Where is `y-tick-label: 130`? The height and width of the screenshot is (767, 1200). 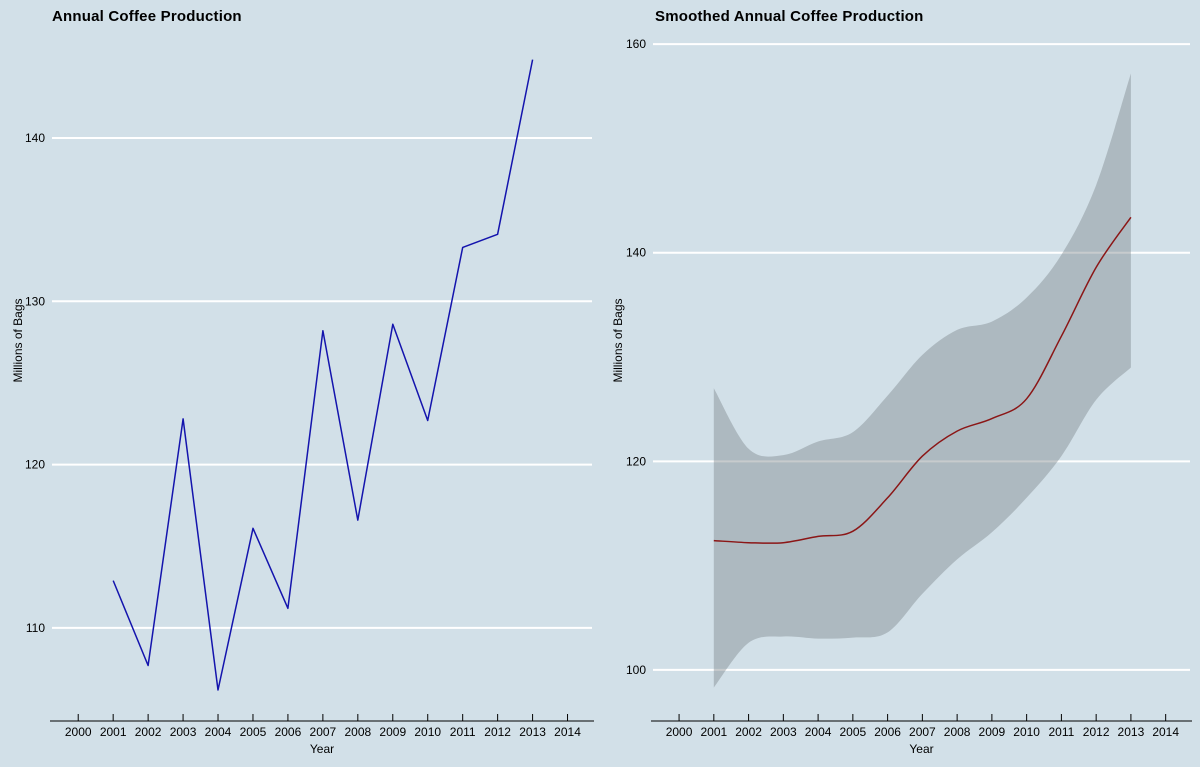
y-tick-label: 130 is located at coordinates (35, 301).